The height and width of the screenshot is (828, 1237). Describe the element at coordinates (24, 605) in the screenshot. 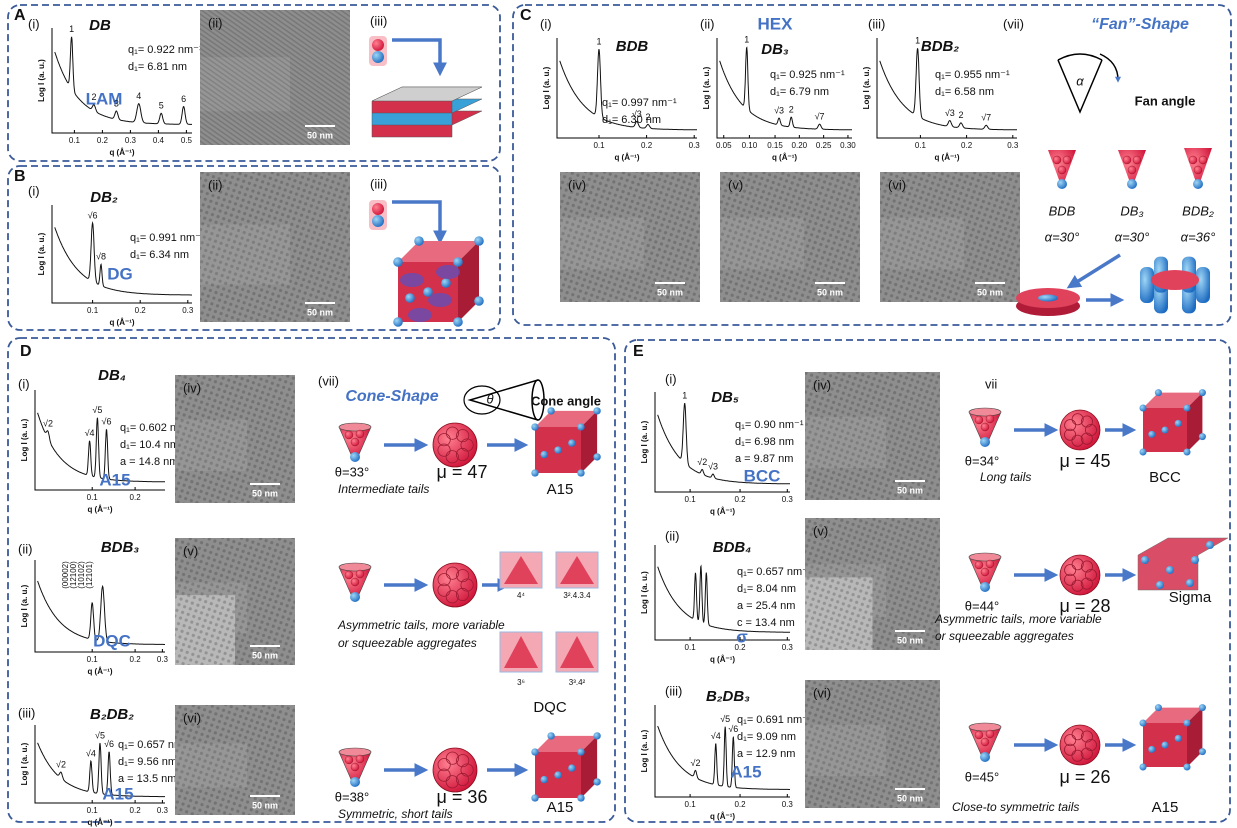

I see `y-axis-label: Log I (a. u.)` at that location.